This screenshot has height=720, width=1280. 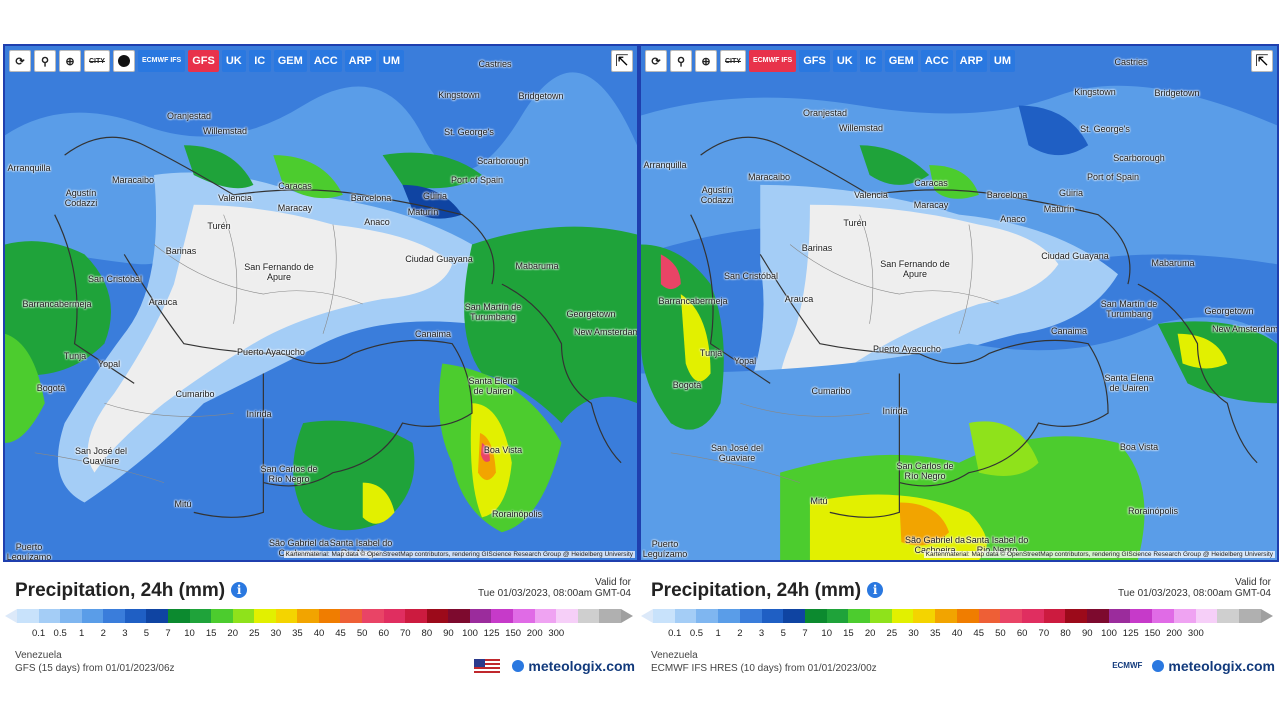 I want to click on city-label: Bogotá, so click(x=51, y=388).